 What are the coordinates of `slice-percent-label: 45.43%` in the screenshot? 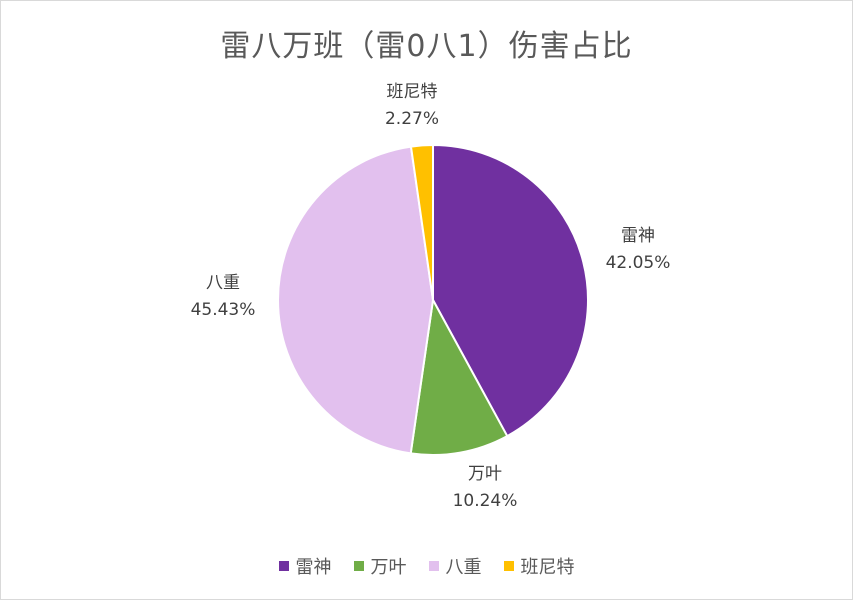 It's located at (223, 310).